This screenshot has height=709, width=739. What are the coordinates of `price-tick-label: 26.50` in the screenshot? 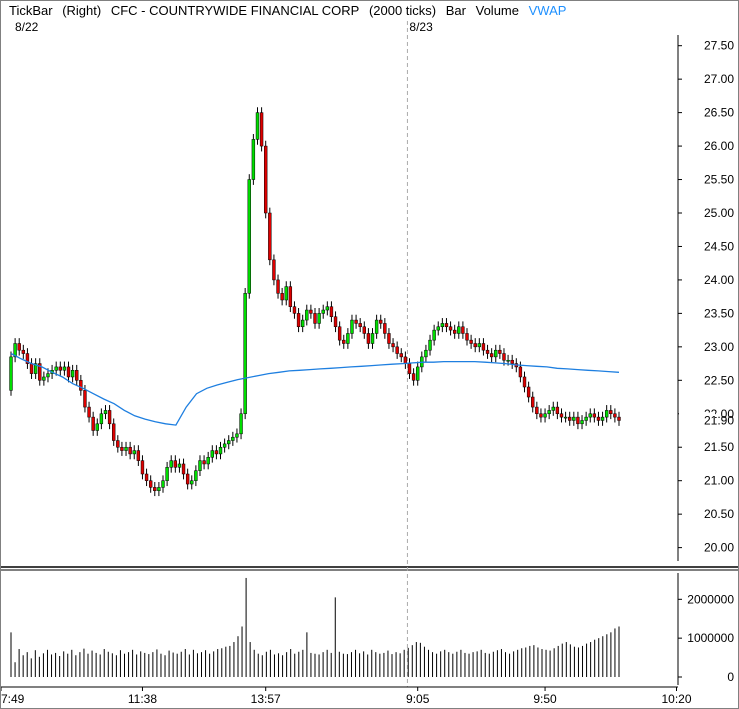 It's located at (719, 113).